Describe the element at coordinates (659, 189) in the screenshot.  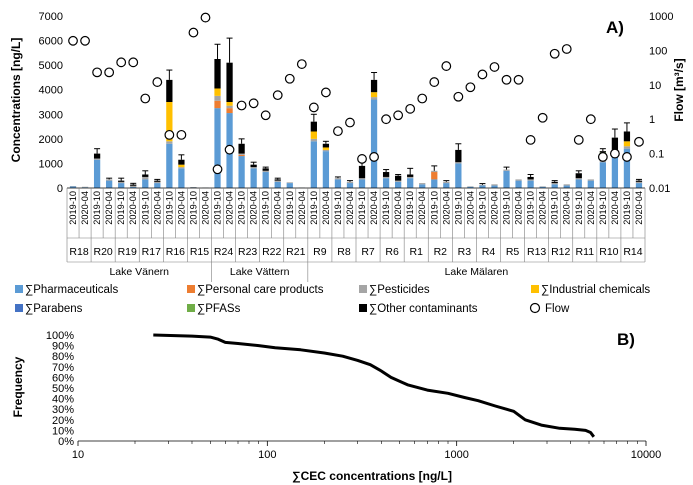
I see `y2-tick-label: 0.01` at that location.